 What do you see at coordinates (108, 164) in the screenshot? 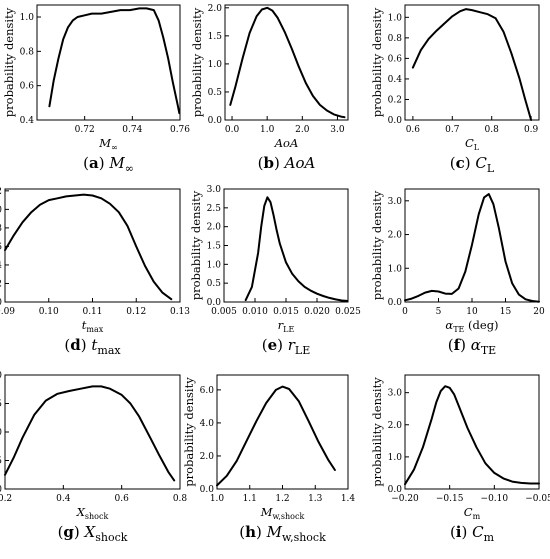
I see `panel-caption: (a) M∞` at bounding box center [108, 164].